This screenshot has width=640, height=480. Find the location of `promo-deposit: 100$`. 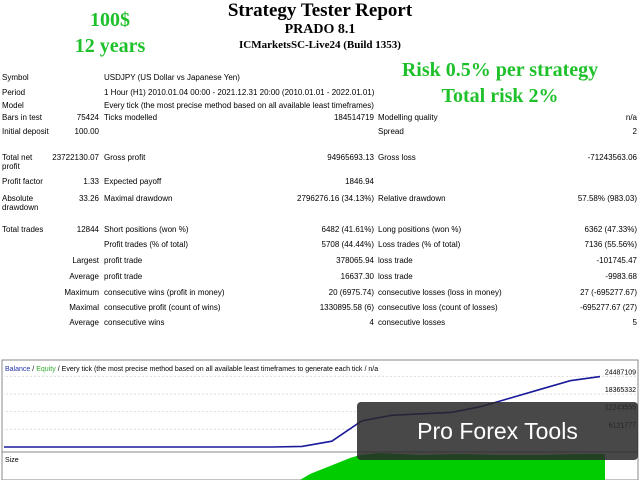

promo-deposit: 100$ is located at coordinates (110, 20).